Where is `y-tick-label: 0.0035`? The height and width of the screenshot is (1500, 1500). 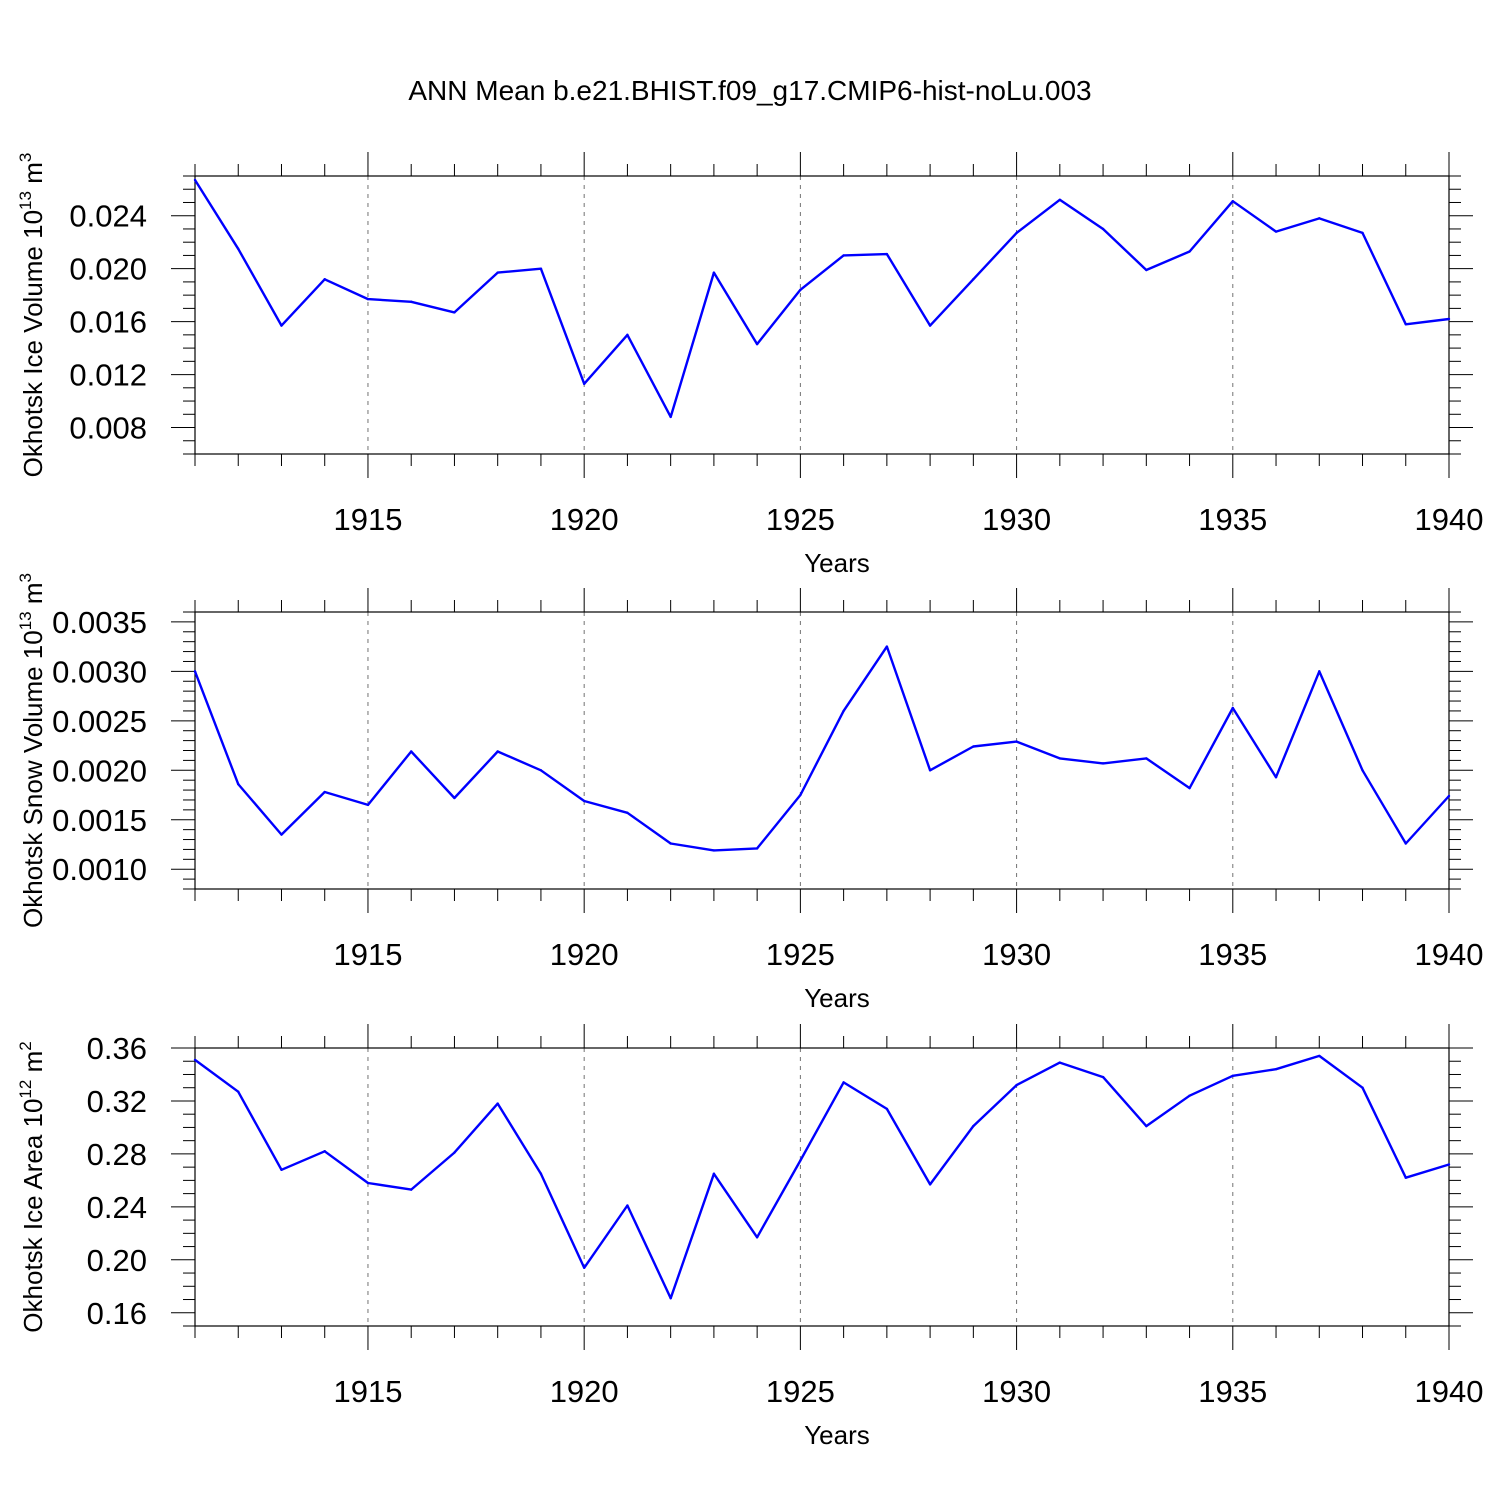
y-tick-label: 0.0035 is located at coordinates (99, 622).